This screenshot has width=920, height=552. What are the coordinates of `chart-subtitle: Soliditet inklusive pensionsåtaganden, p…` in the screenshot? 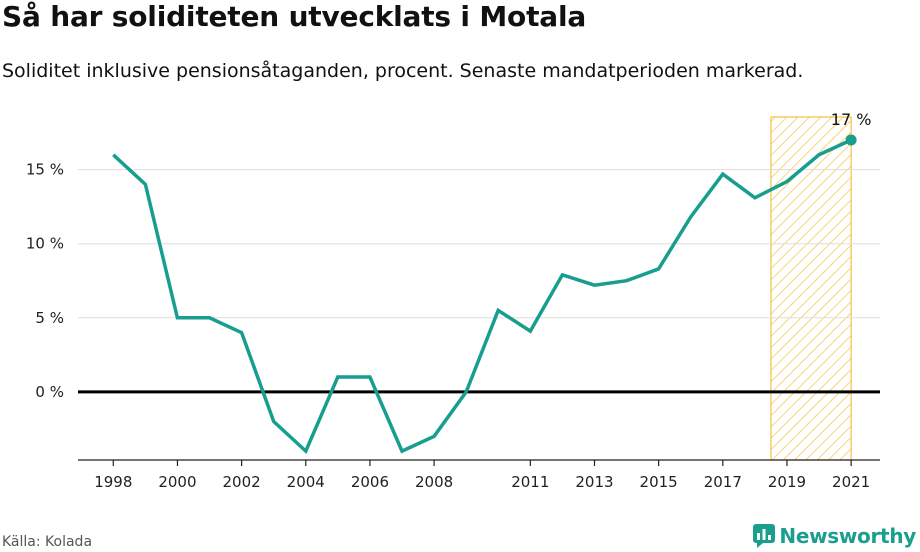 It's located at (403, 71).